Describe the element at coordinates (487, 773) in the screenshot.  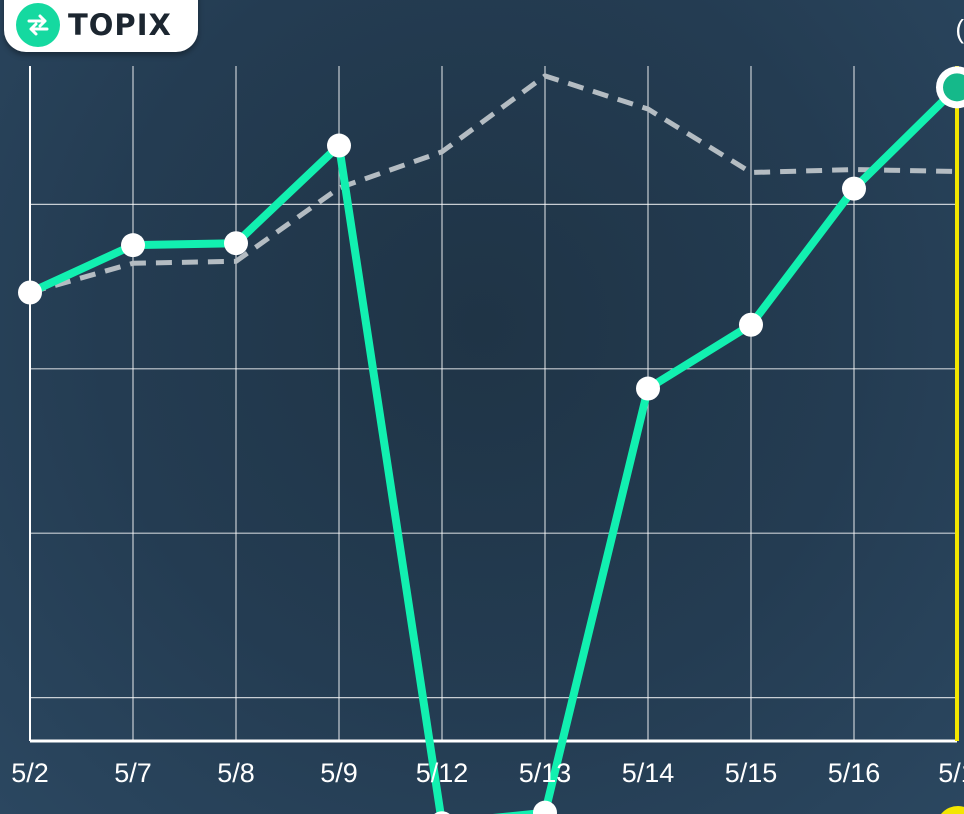
I see `x-tick-labels: 5/2 5/7 5/8 5/9 5/12 5/13 5/14 5/15 5/16 5/1` at that location.